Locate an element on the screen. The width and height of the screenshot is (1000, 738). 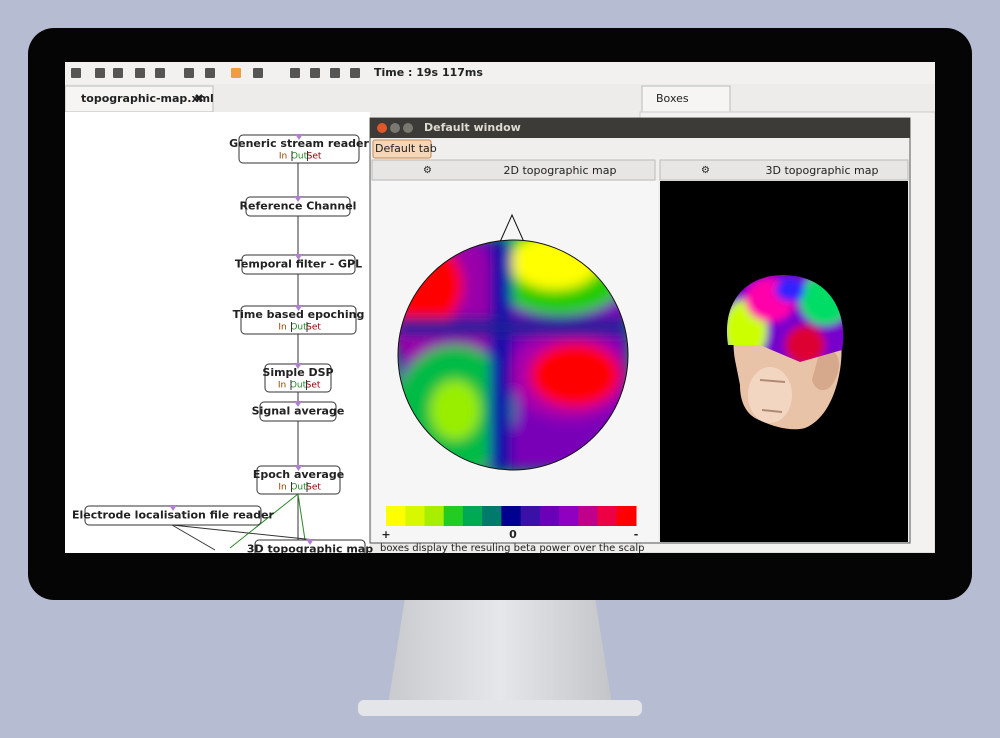
box-label: Generic stream reader is located at coordinates (299, 143).